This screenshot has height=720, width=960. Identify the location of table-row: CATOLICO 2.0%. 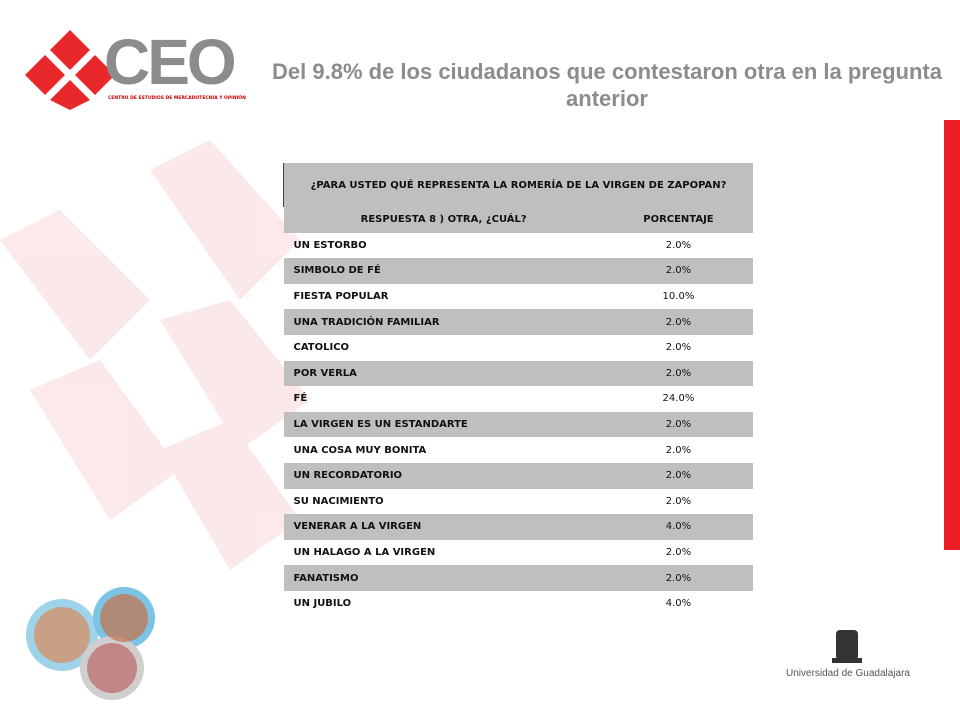
(519, 348).